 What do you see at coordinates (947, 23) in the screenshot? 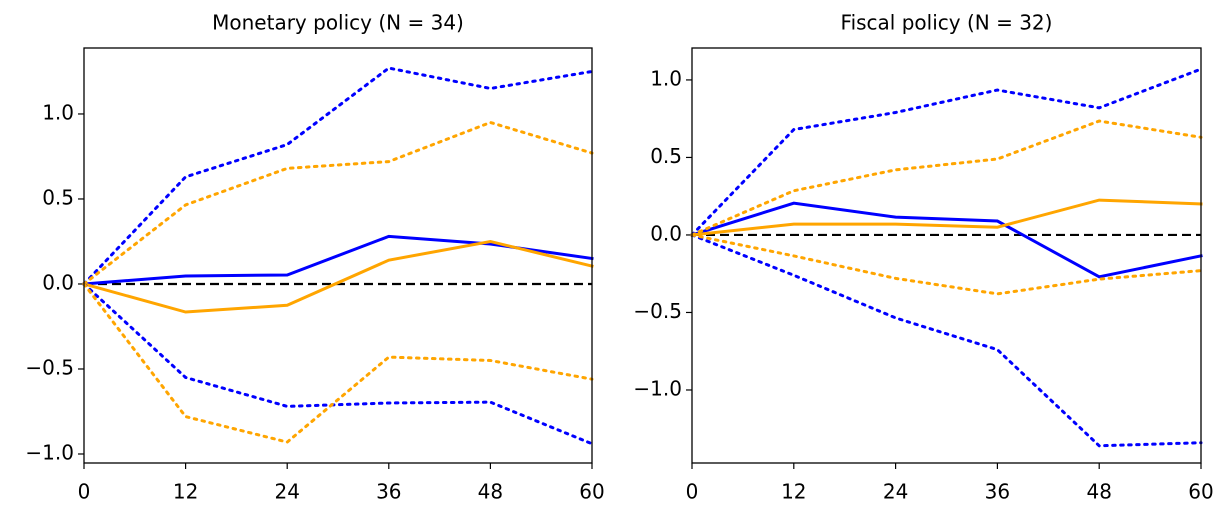
I see `chart-title: Fiscal policy (N = 32)` at bounding box center [947, 23].